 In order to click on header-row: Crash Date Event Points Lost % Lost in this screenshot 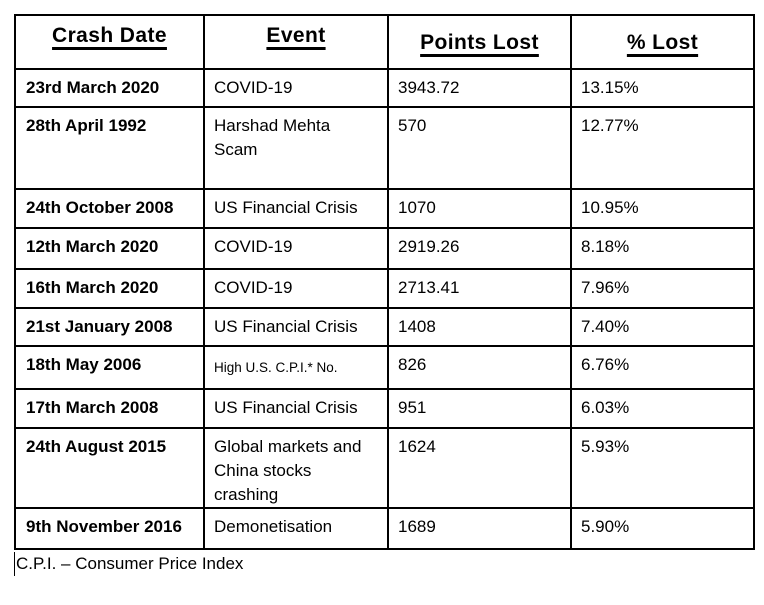, I will do `click(384, 42)`.